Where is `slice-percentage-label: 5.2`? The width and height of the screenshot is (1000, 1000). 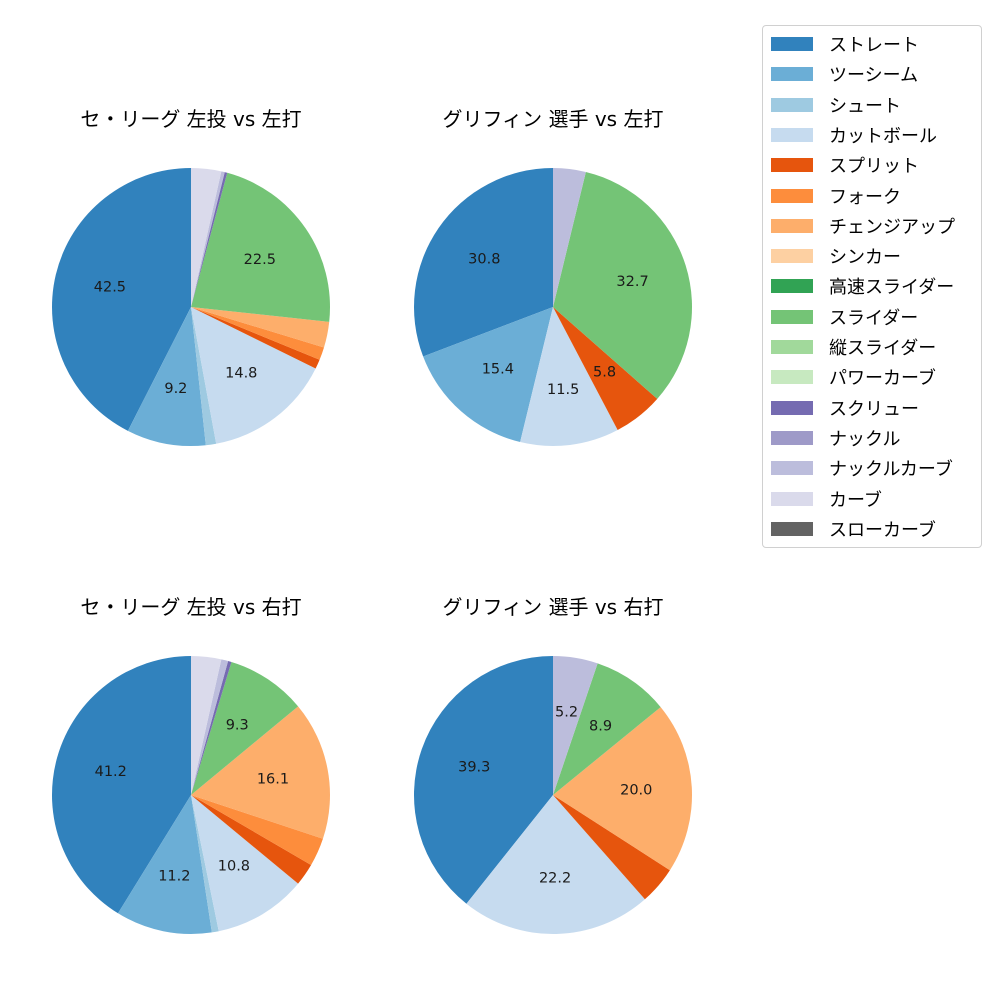 slice-percentage-label: 5.2 is located at coordinates (566, 713).